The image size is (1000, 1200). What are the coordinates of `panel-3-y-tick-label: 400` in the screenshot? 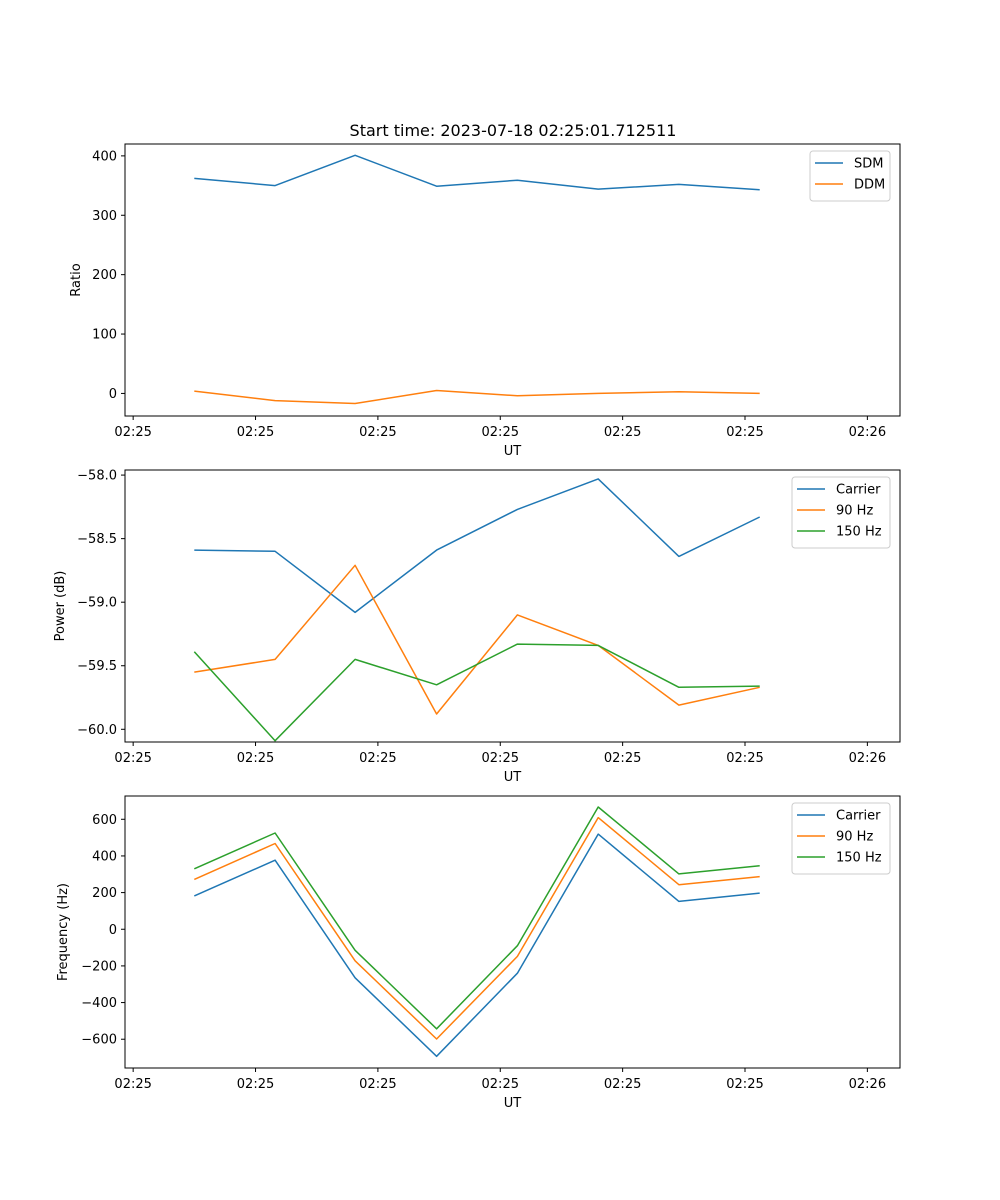 It's located at (104, 856).